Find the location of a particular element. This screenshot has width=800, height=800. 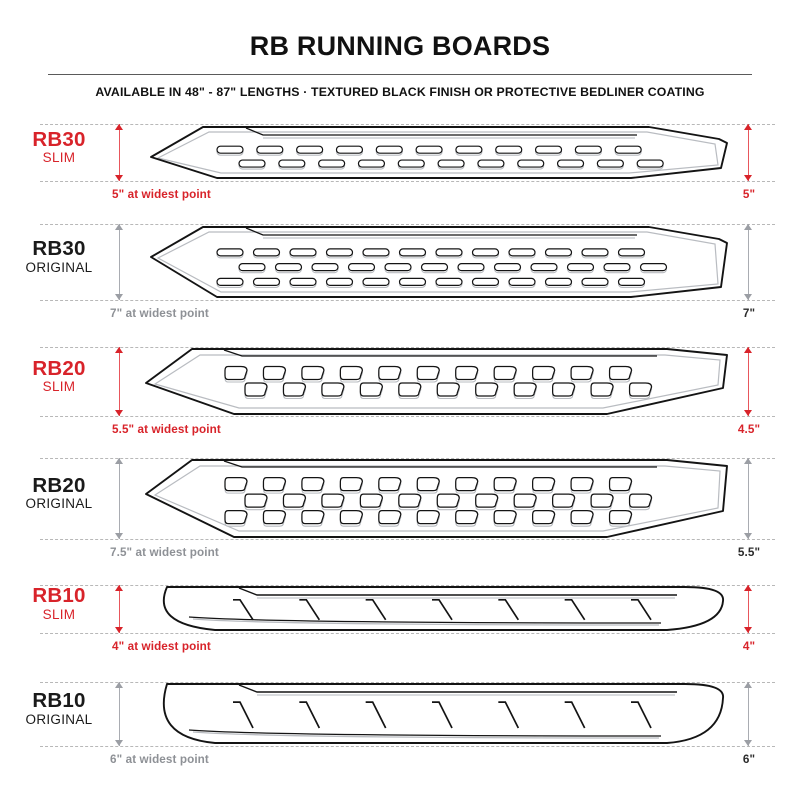

model-label-block: RB30 SLIM is located at coordinates (59, 147).